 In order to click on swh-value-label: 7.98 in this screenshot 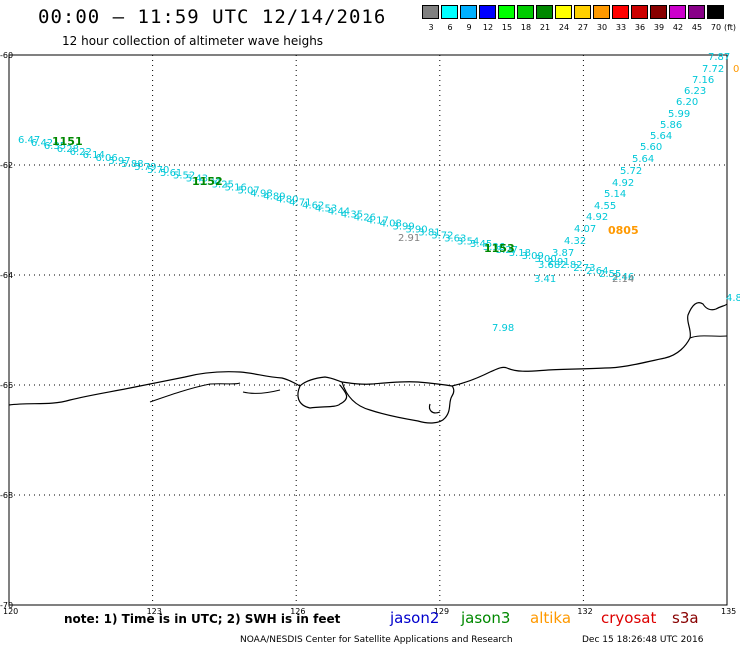, I will do `click(503, 328)`.